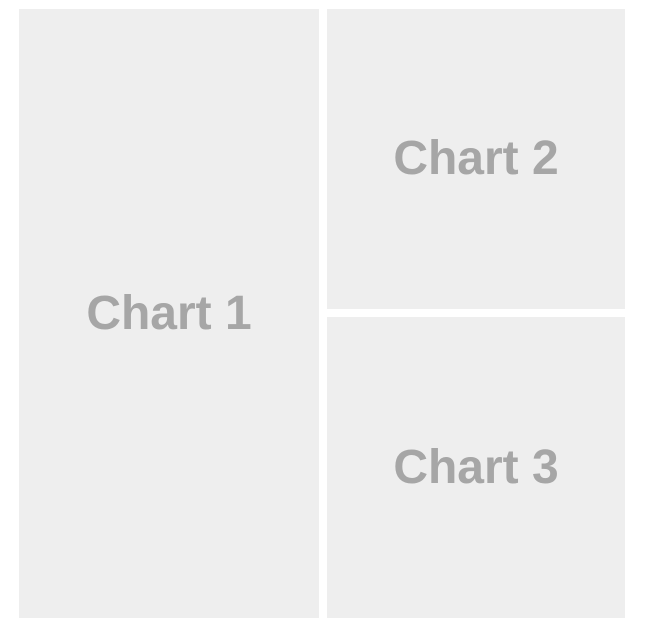  I want to click on chart-label-2: Chart 2, so click(476, 158).